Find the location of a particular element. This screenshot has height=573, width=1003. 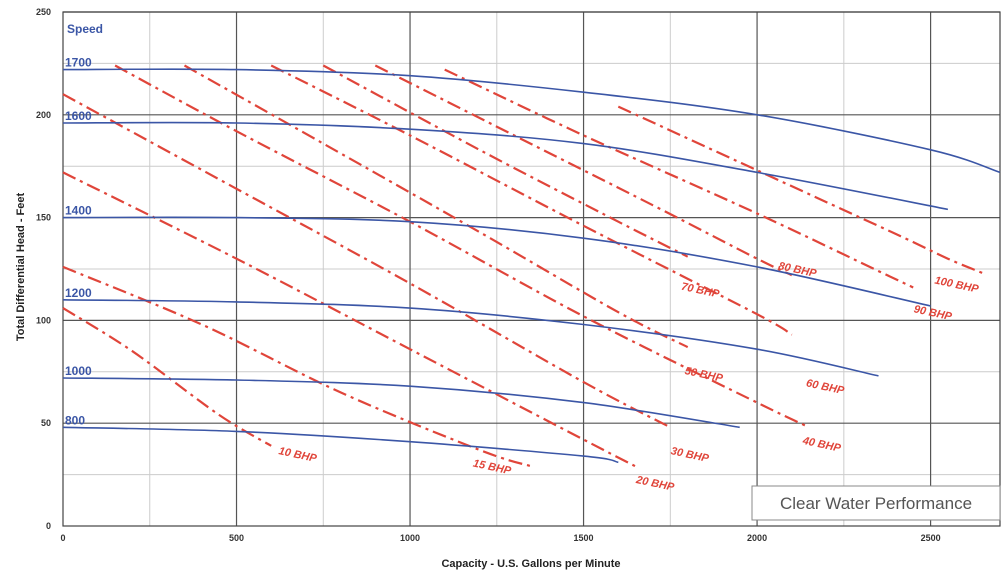

x-tick-label: 0 is located at coordinates (62, 538).